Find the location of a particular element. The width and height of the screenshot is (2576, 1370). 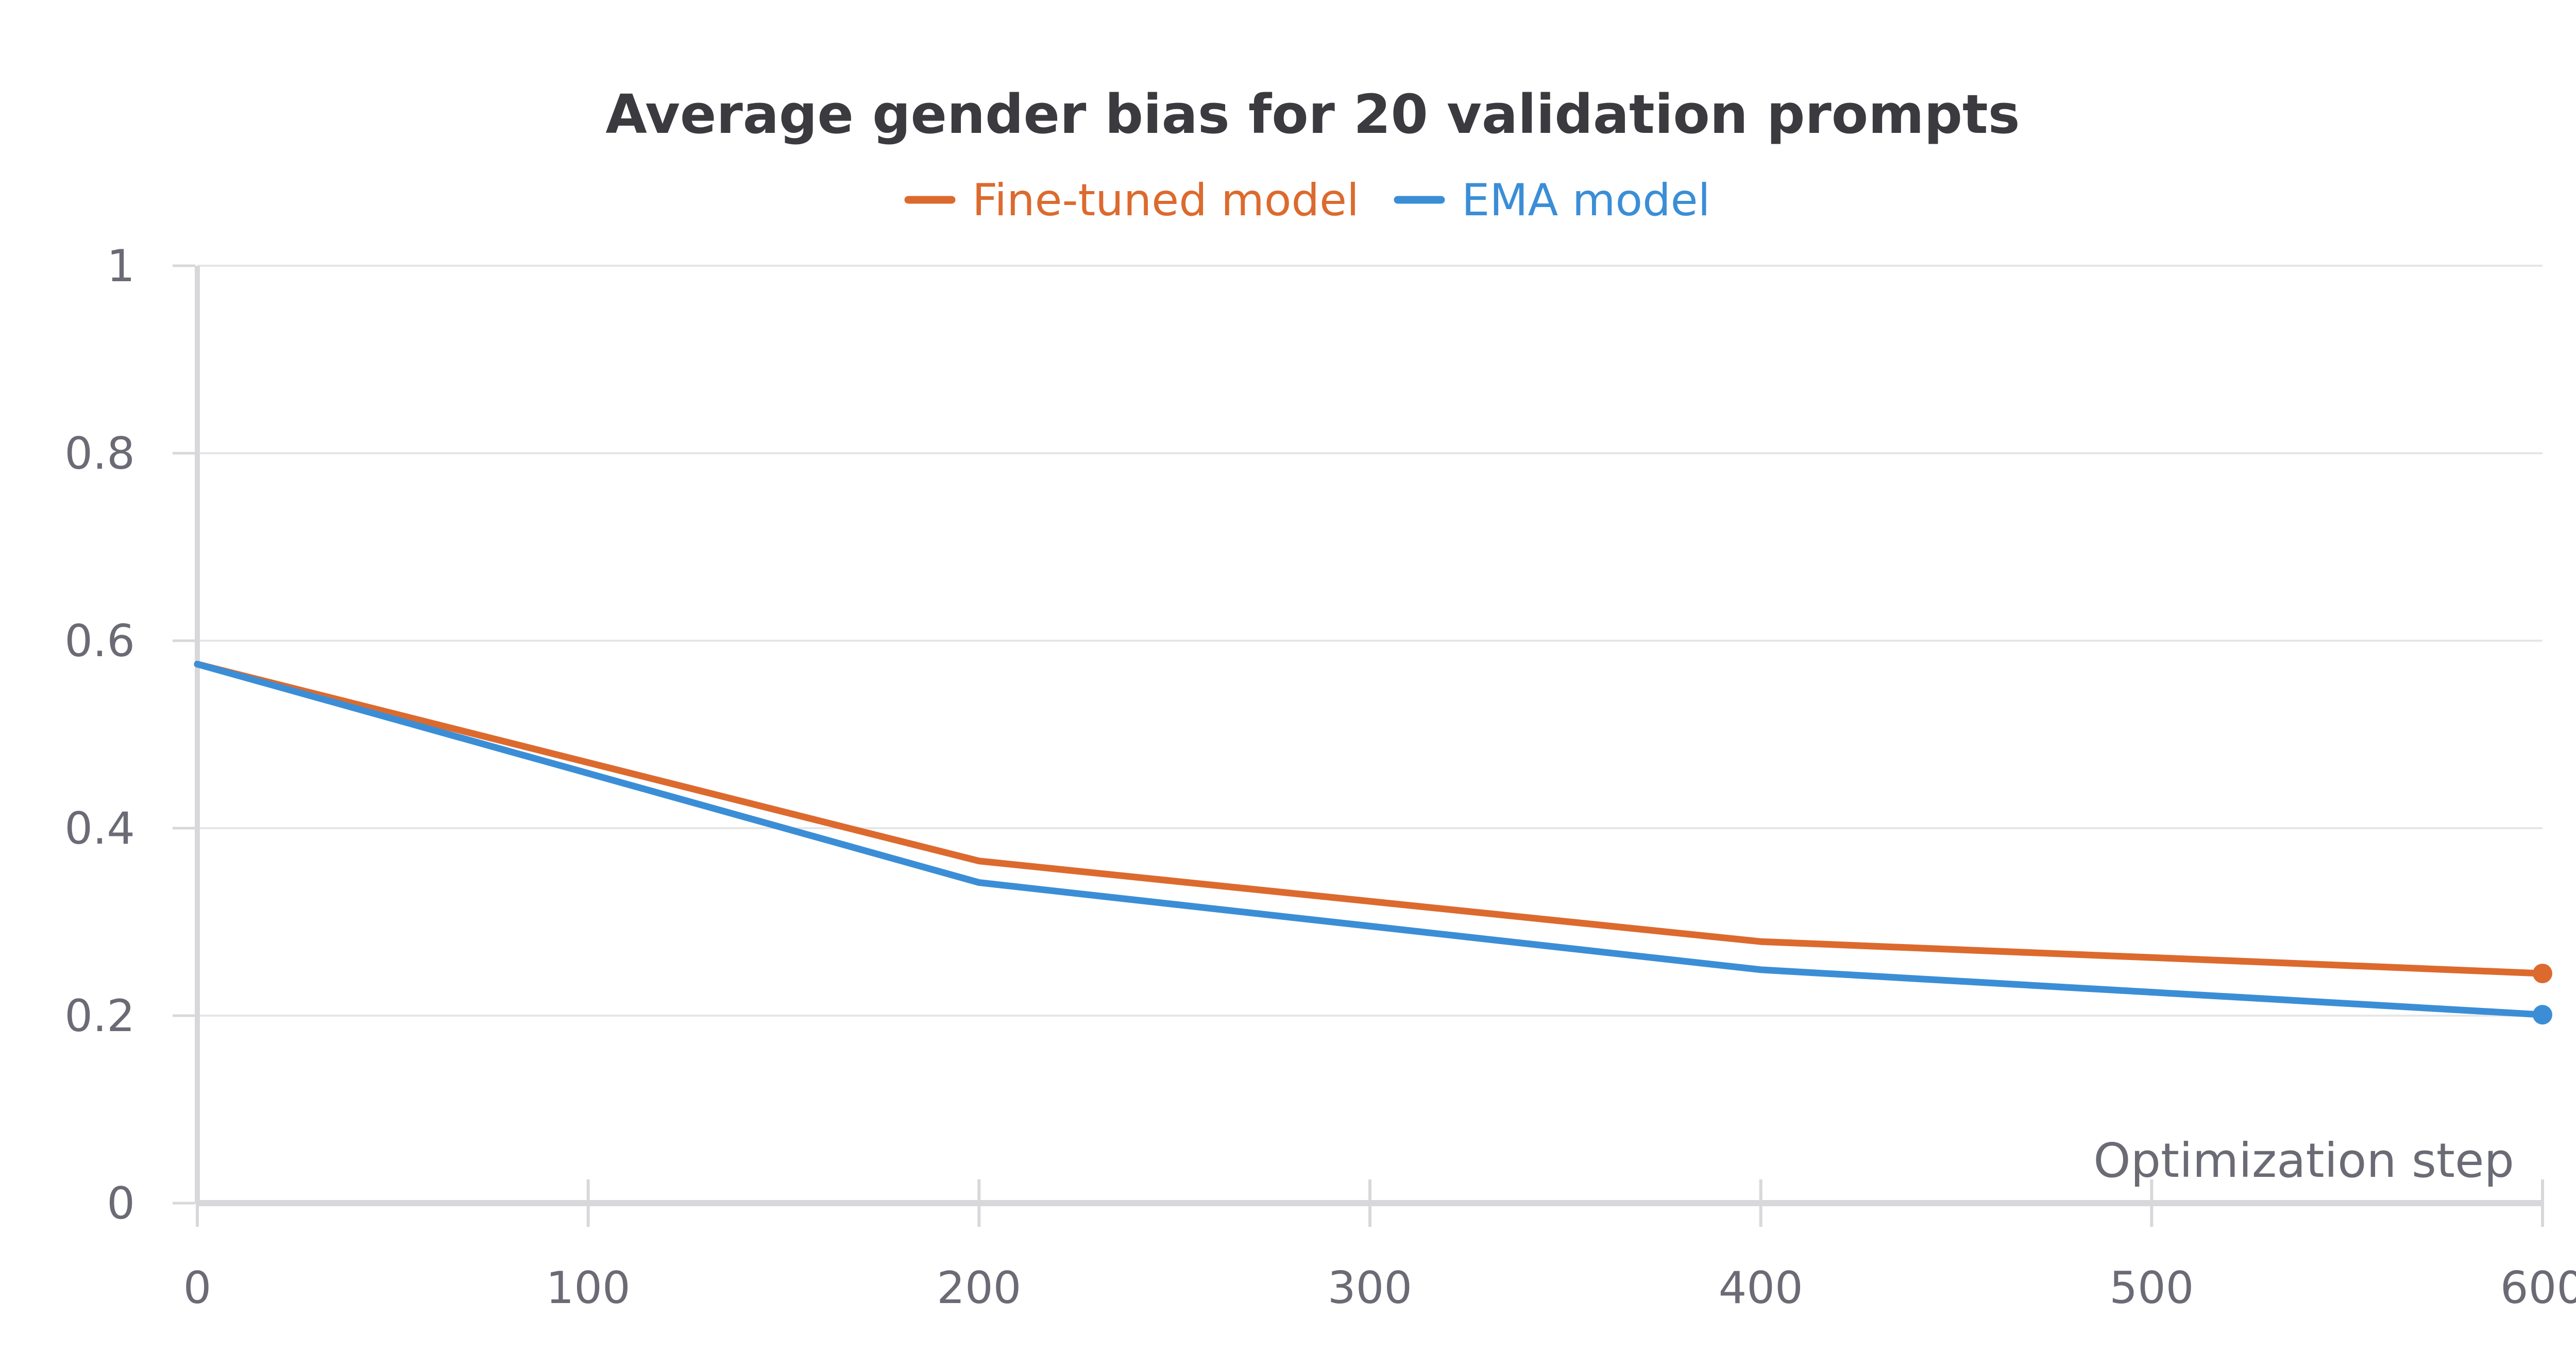

x-tick-label: 300 is located at coordinates (1370, 1288).